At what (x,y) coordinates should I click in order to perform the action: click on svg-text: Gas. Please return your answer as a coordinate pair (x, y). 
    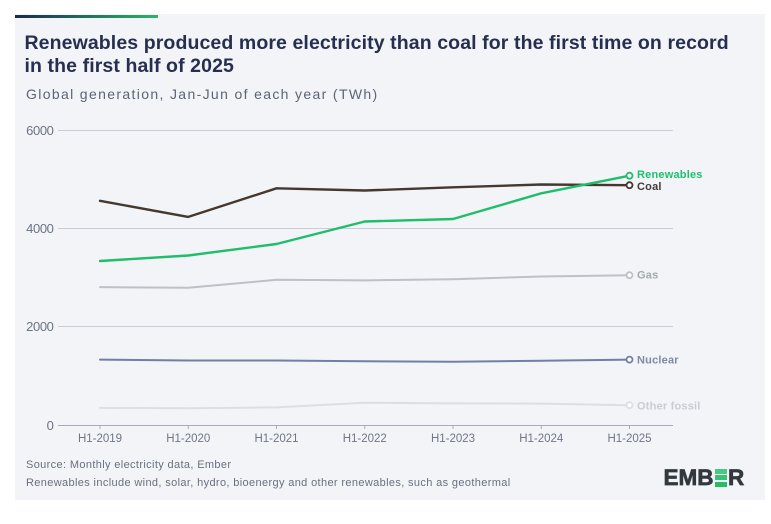
    Looking at the image, I should click on (647, 275).